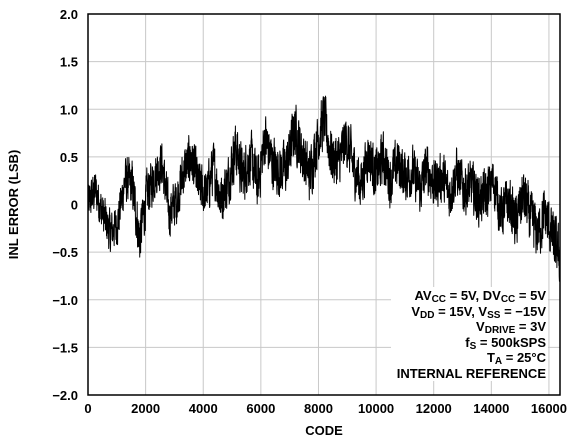 This screenshot has height=445, width=577. Describe the element at coordinates (516, 358) in the screenshot. I see `annotation-temperature-line: TA = 25°C` at that location.